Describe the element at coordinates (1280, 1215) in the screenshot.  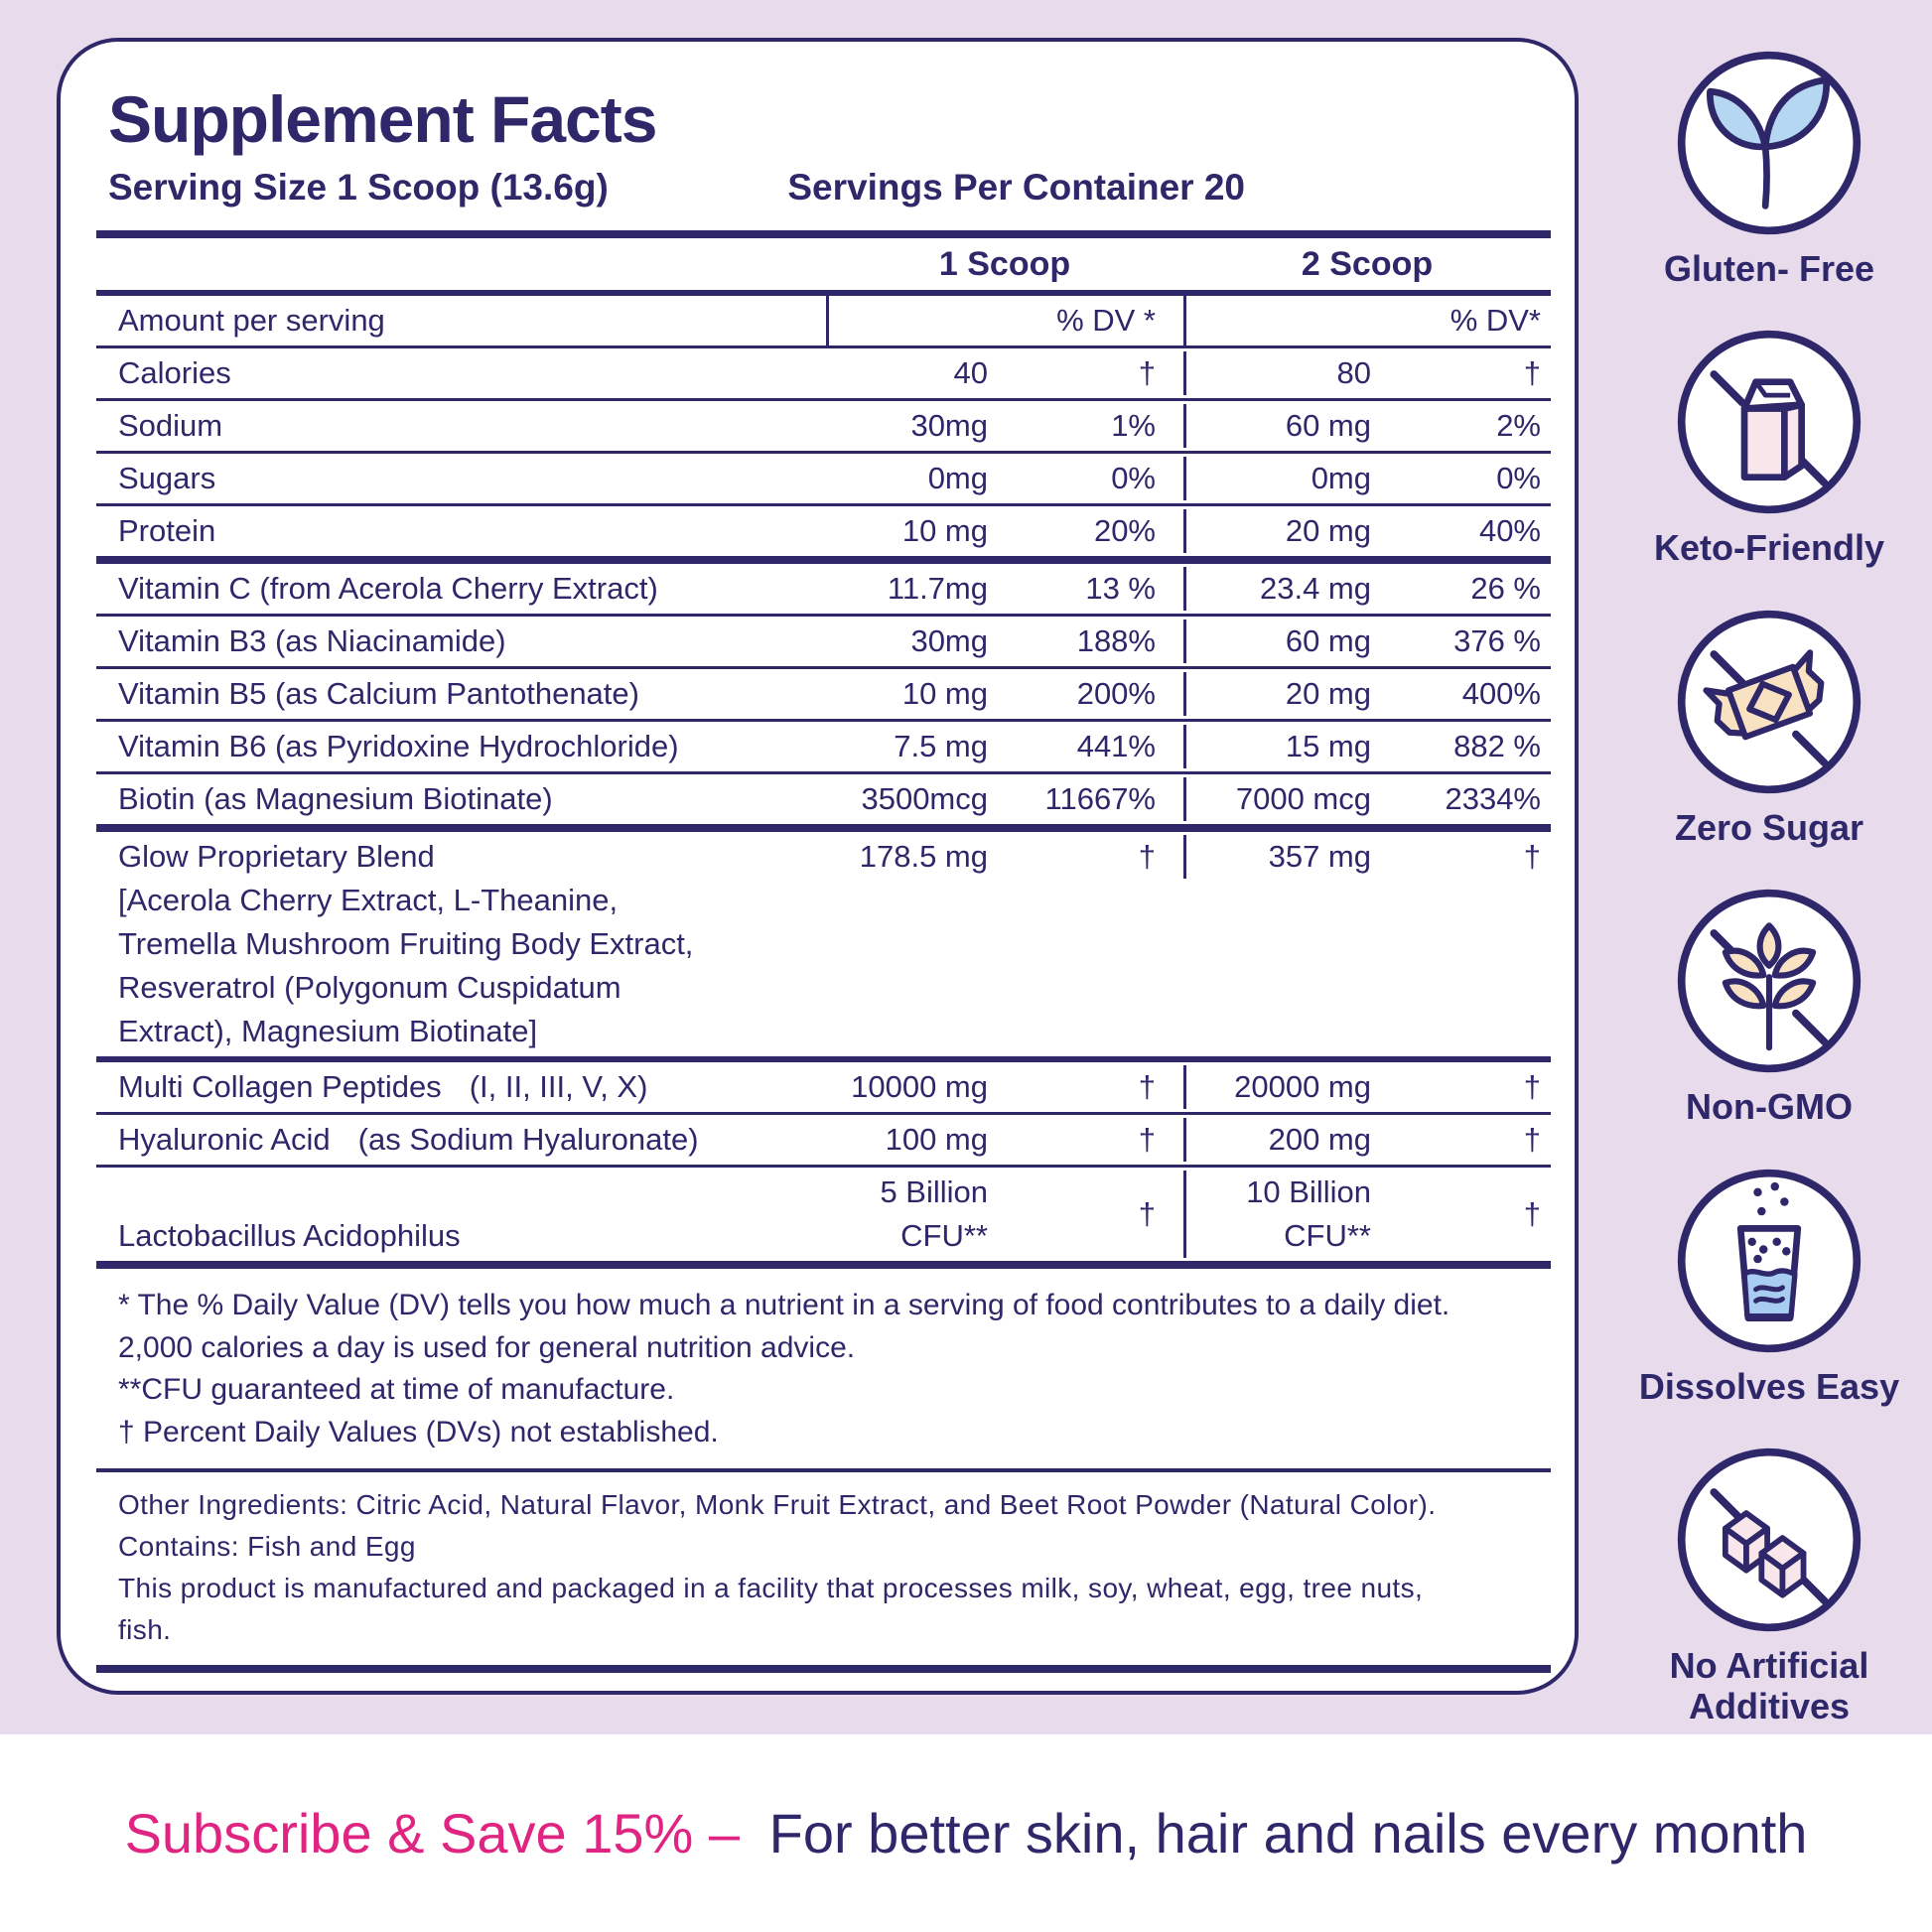
I see `amount-2-scoop: 10 Billion CFU**` at that location.